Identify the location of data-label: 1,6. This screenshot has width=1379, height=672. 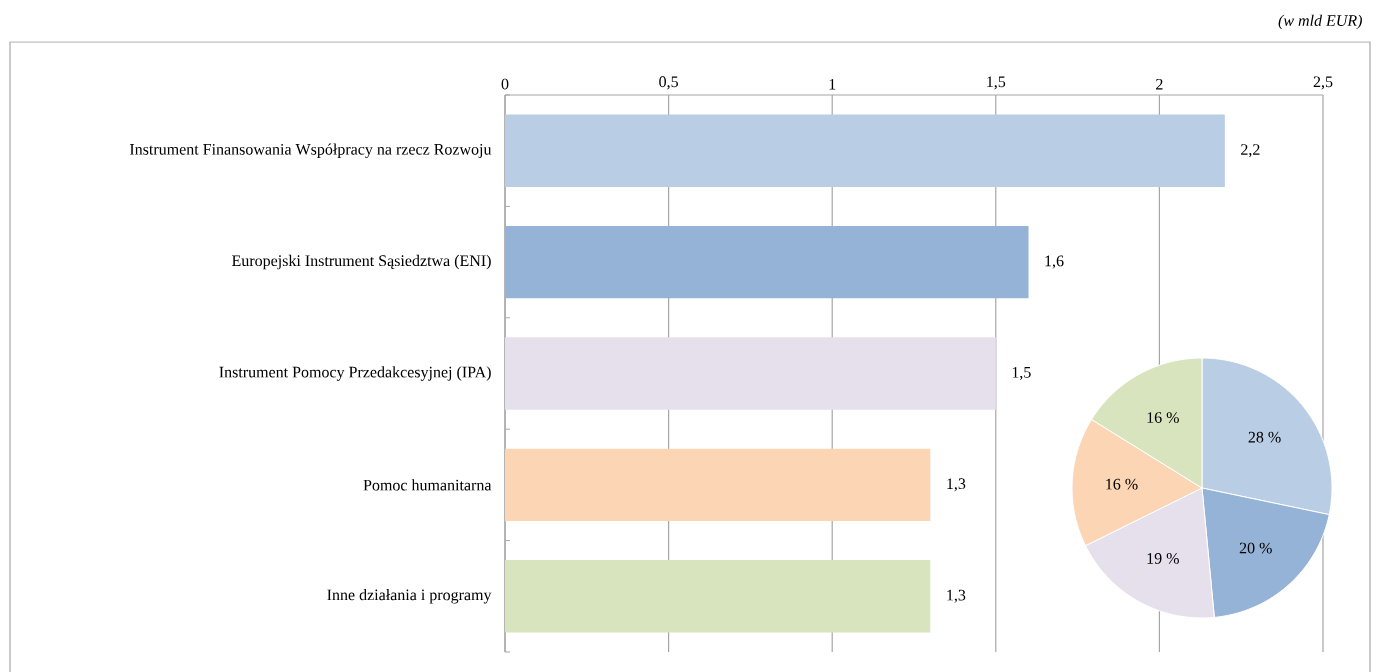
(1054, 262).